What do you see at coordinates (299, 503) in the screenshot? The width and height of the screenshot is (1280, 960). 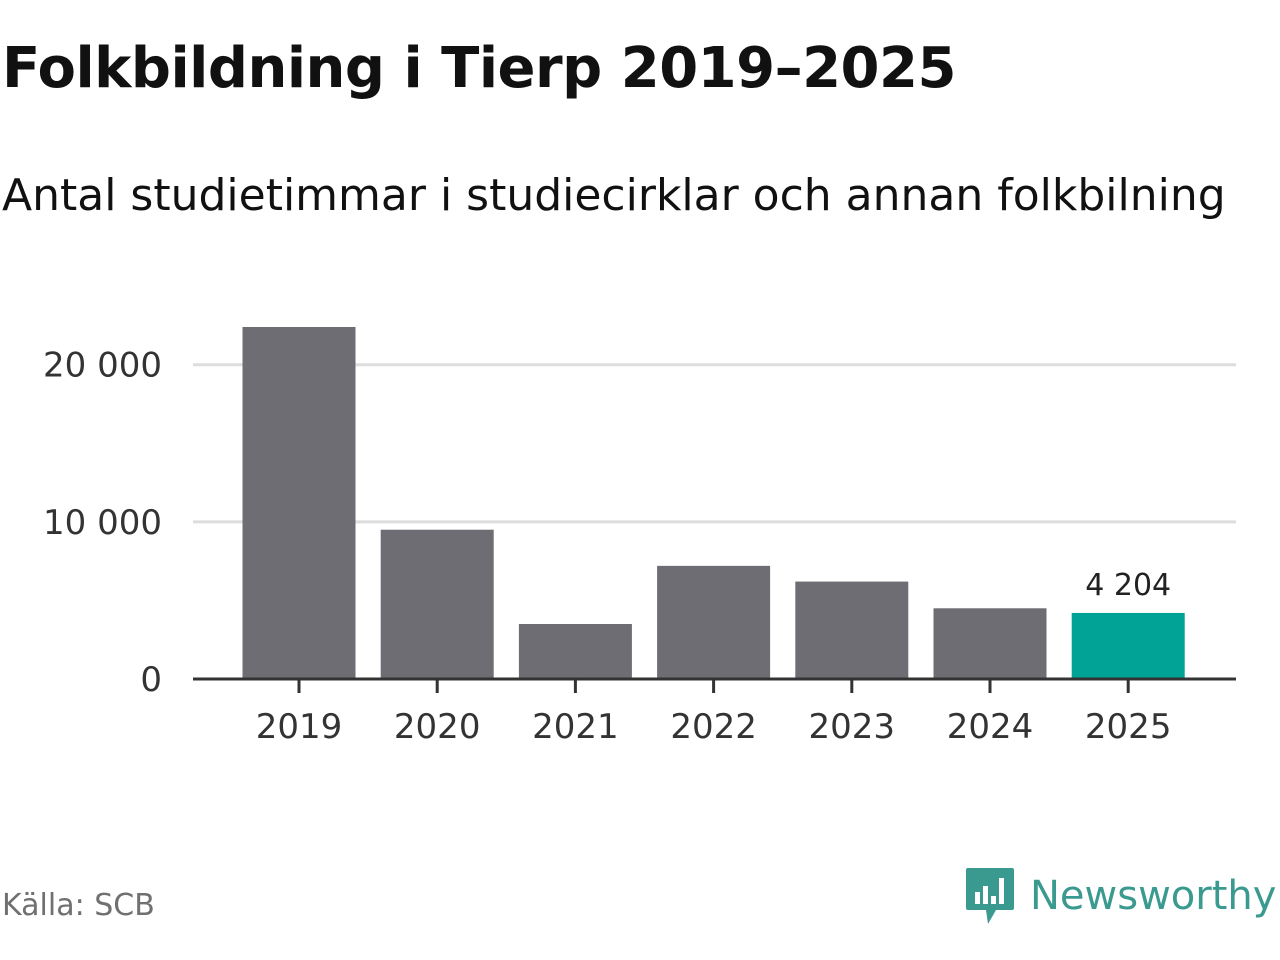 I see `bar-2019` at bounding box center [299, 503].